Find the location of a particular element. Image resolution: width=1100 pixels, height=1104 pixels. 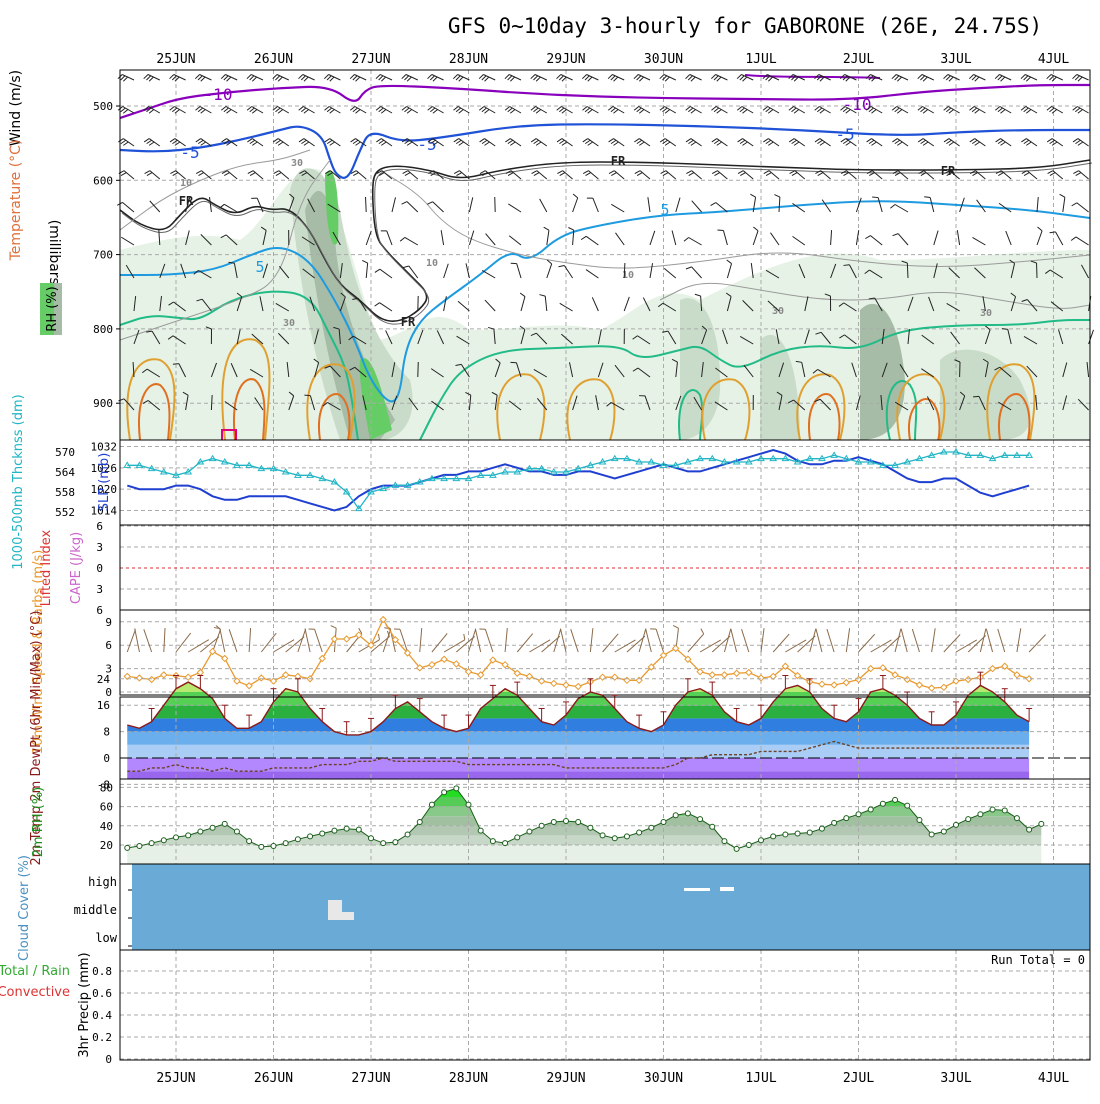

y-tick-label: 800 is located at coordinates (103, 329).